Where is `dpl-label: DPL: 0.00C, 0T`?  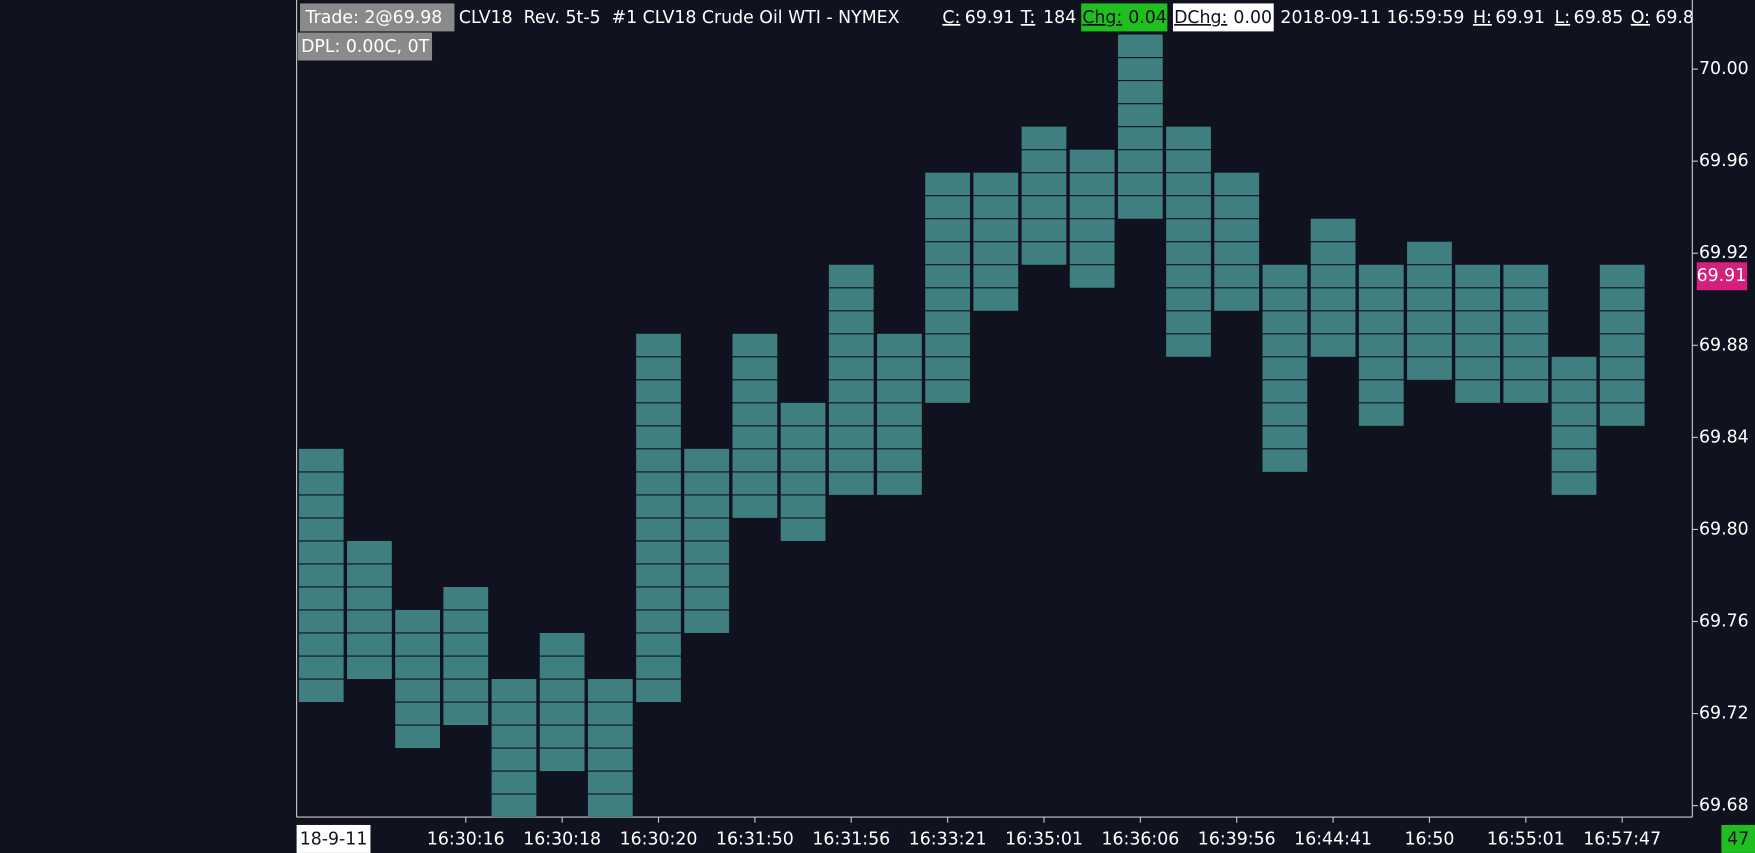
dpl-label: DPL: 0.00C, 0T is located at coordinates (365, 47).